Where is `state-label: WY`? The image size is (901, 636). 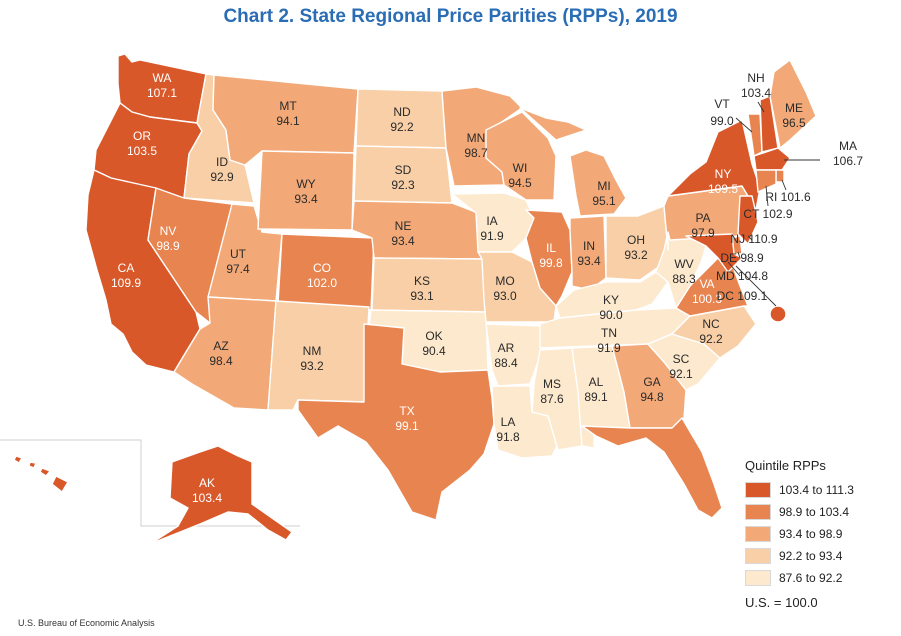 state-label: WY is located at coordinates (305, 184).